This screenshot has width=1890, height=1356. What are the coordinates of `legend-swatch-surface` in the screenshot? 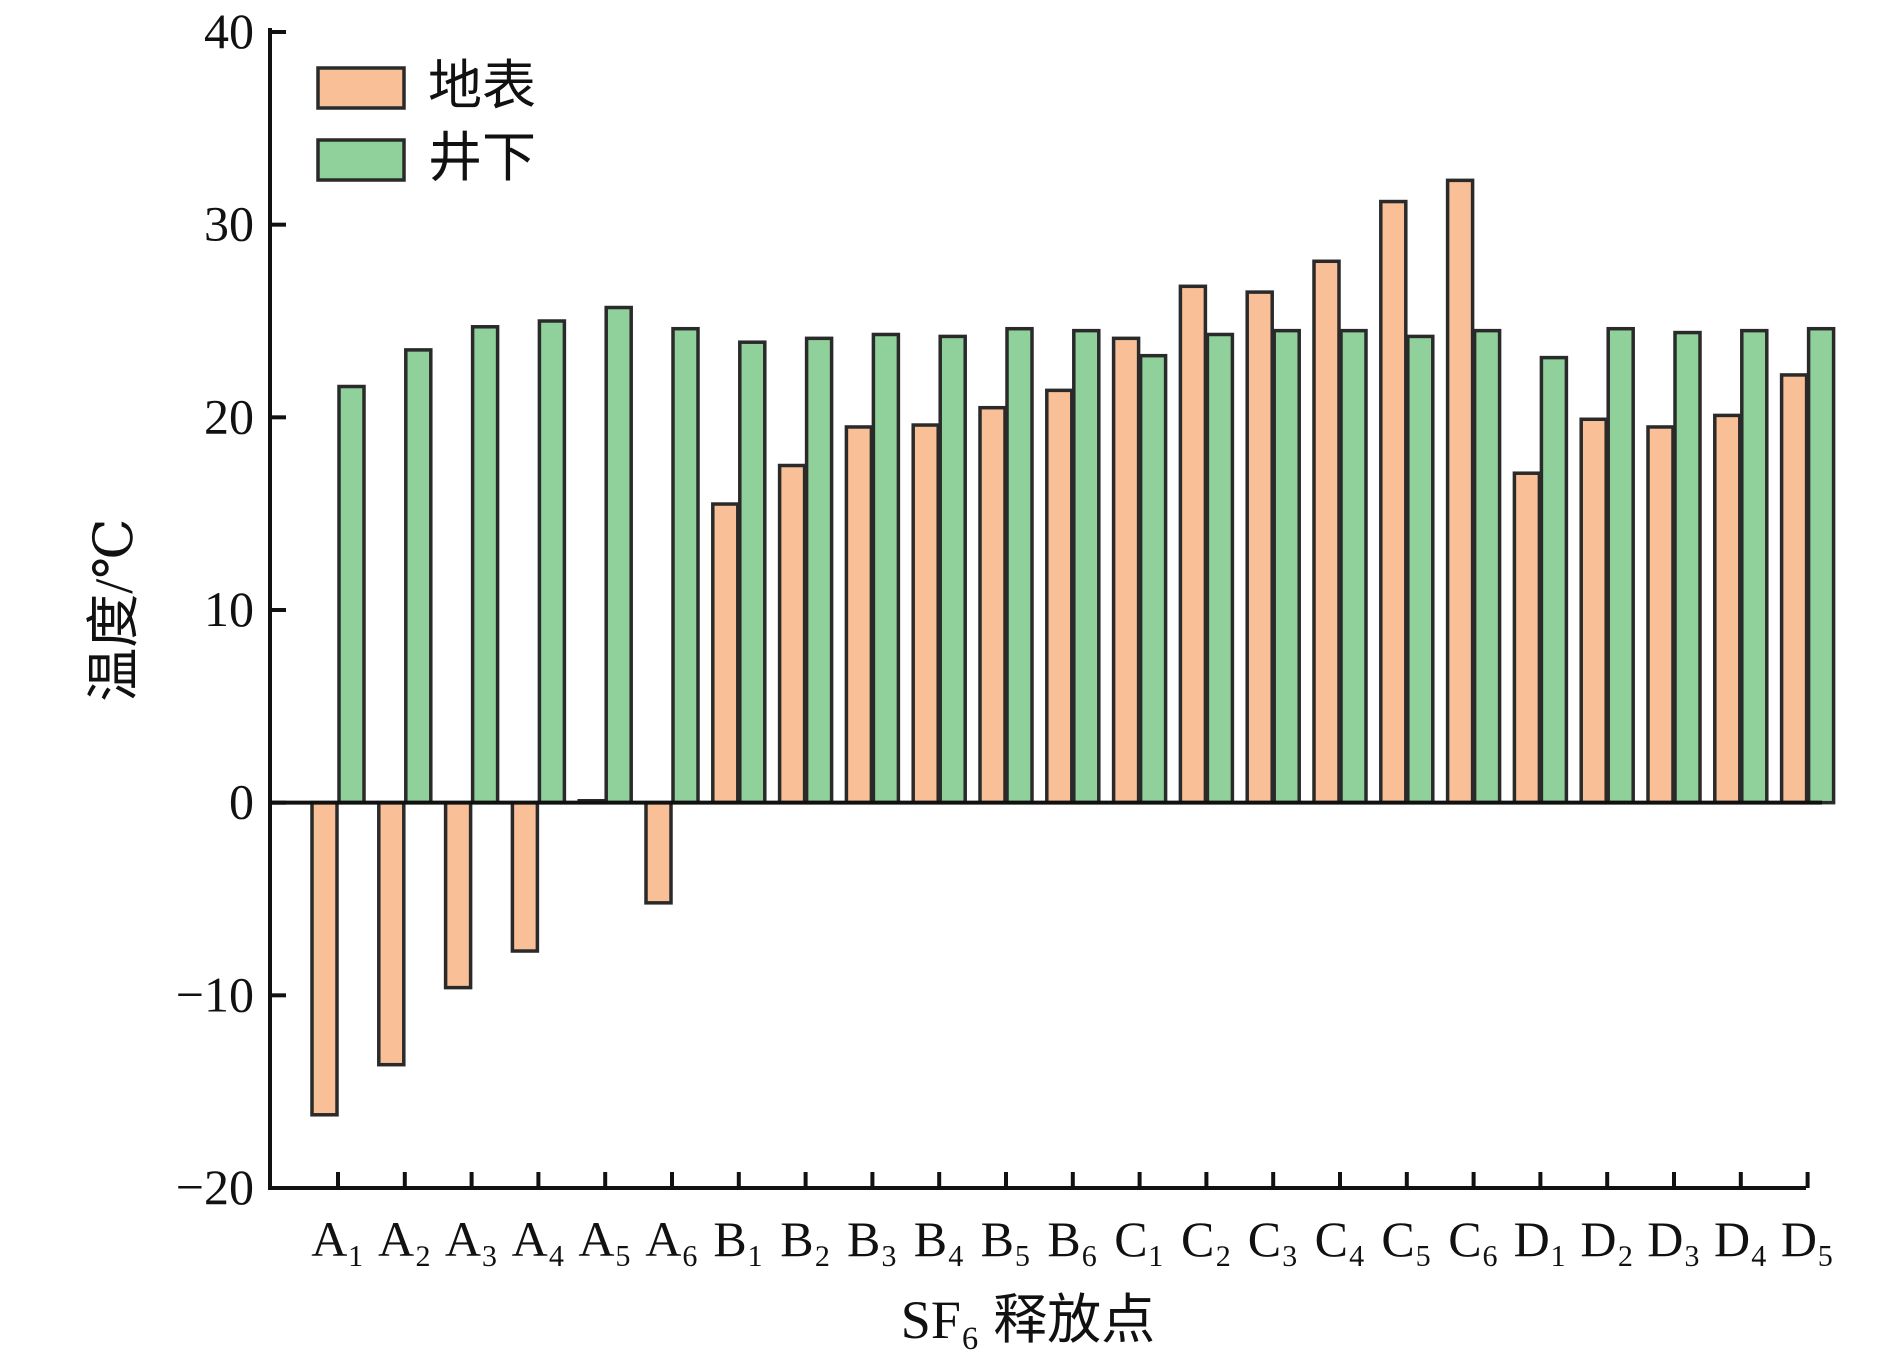 It's located at (361, 88).